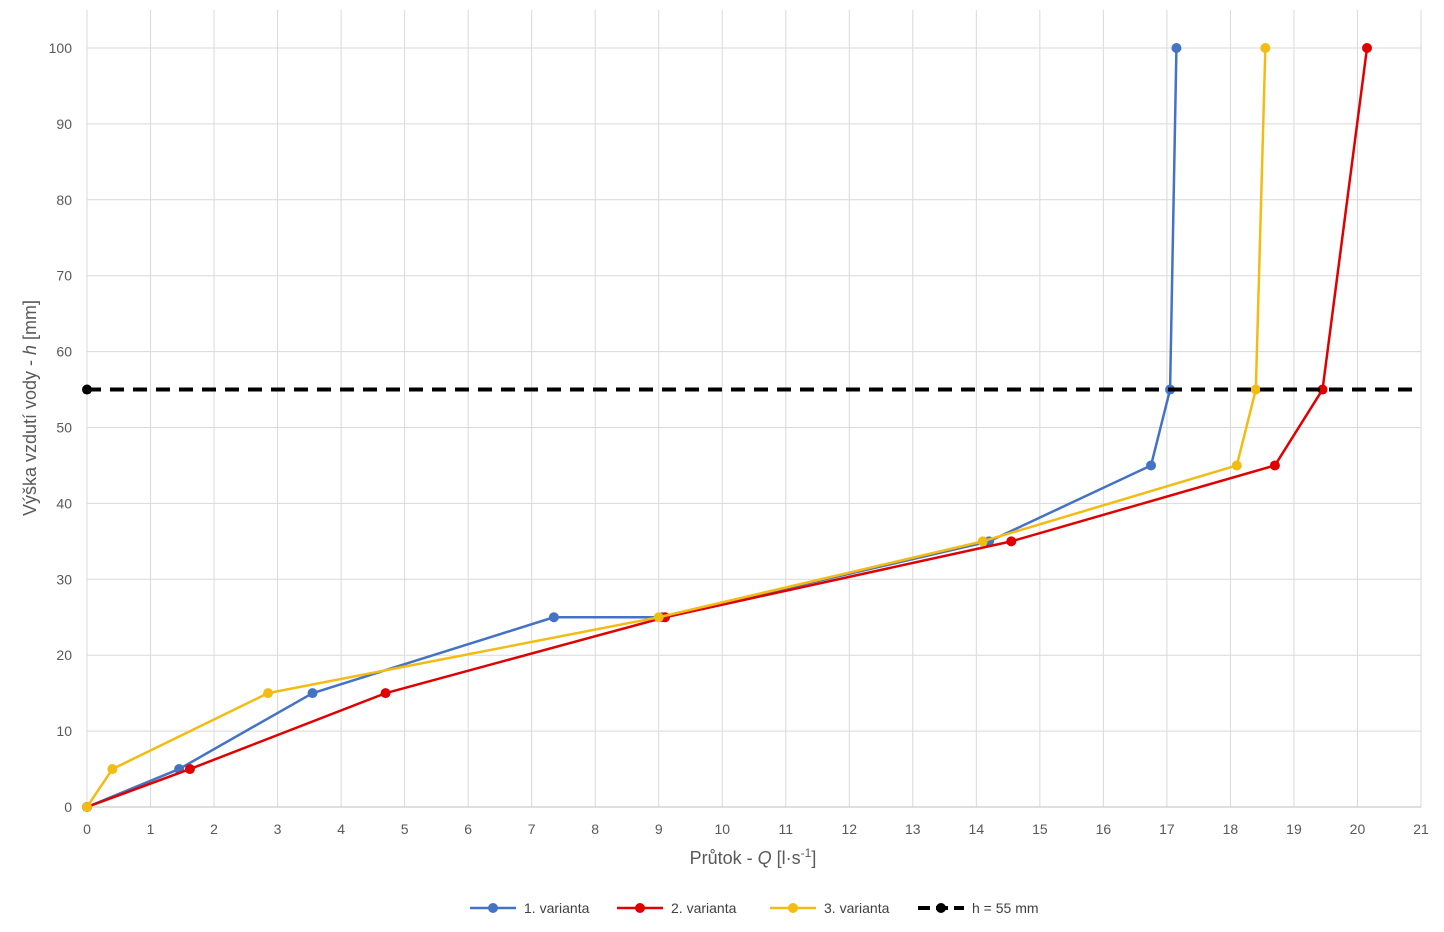 The width and height of the screenshot is (1444, 932). What do you see at coordinates (1421, 829) in the screenshot?
I see `x-tick-label: 21` at bounding box center [1421, 829].